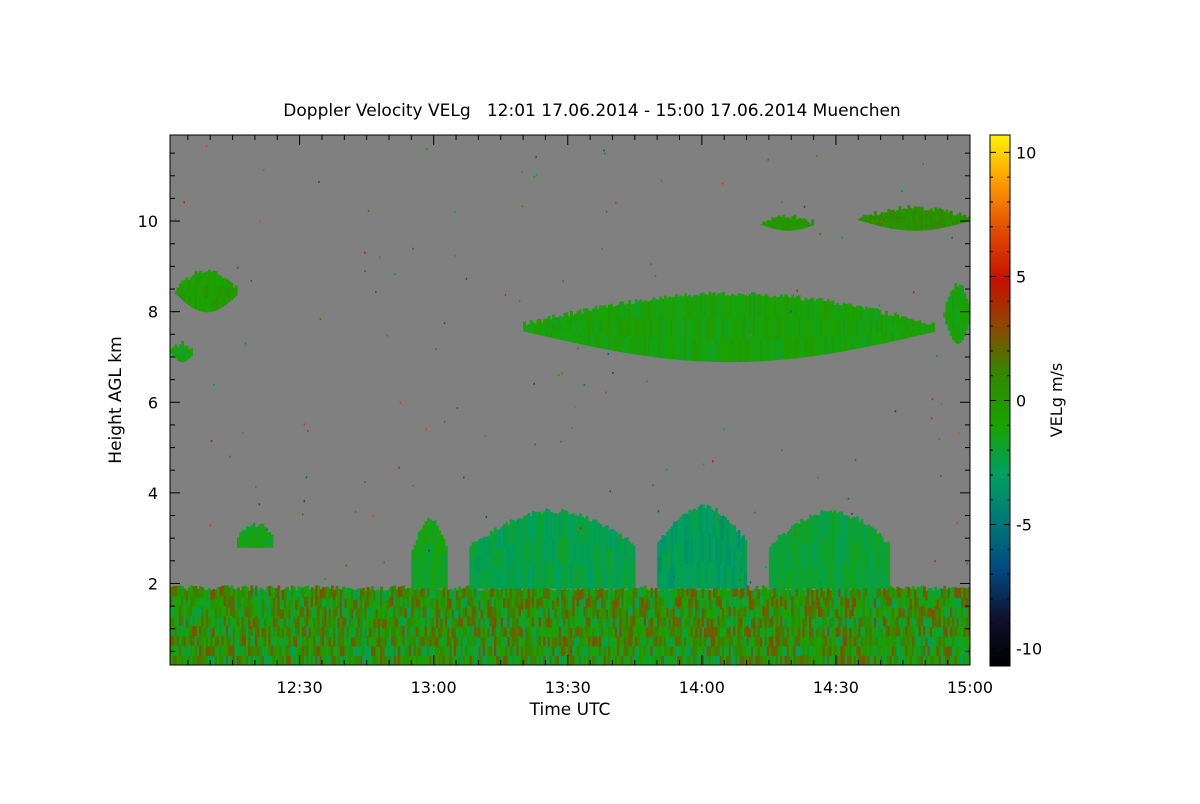  I want to click on x-tick-label: 15:00, so click(970, 687).